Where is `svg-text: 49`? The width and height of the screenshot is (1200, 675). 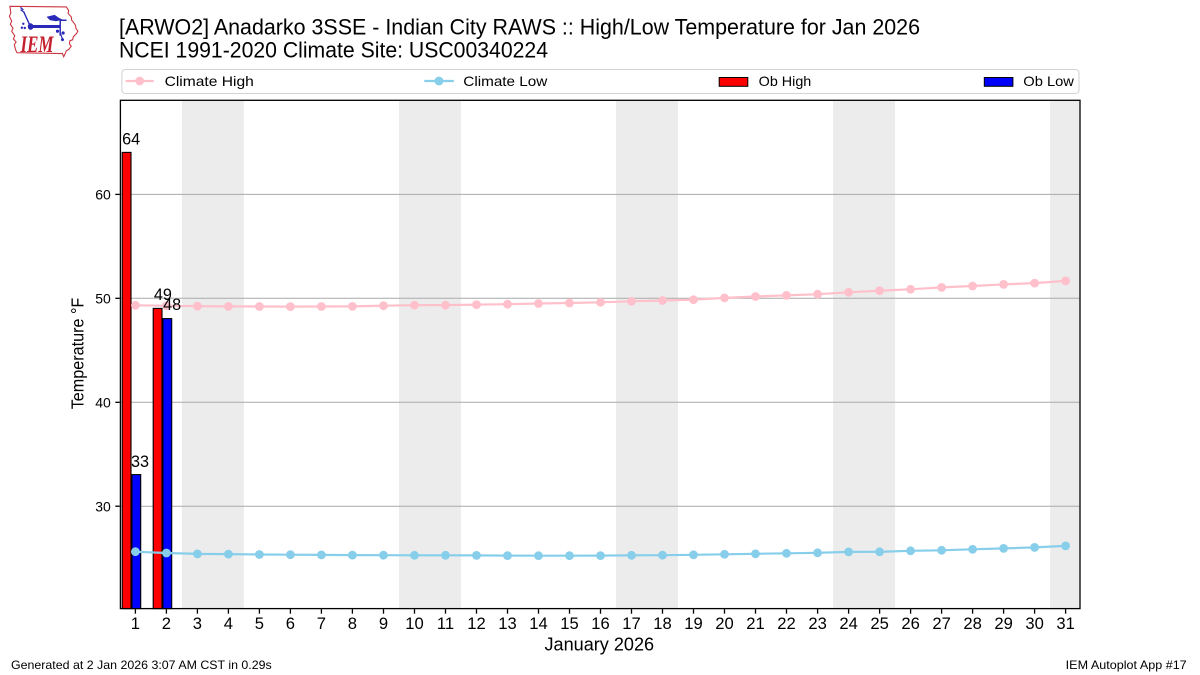 svg-text: 49 is located at coordinates (163, 295).